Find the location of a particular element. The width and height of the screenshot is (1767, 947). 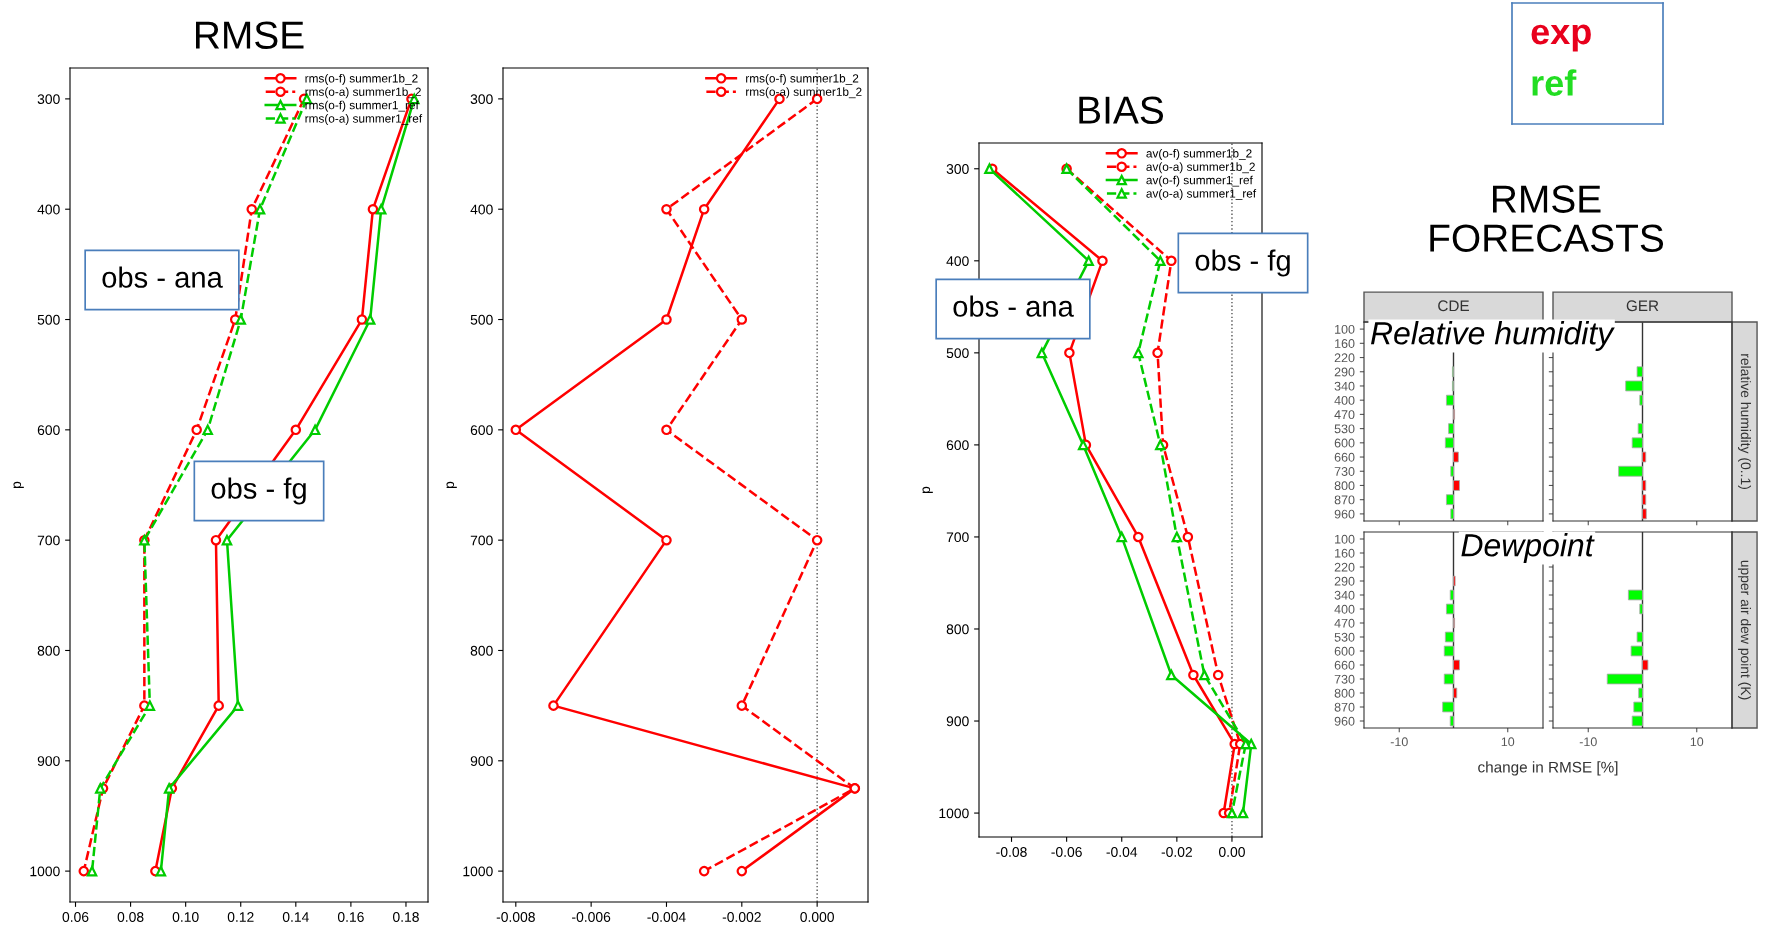

x-tick-label: -0.02 is located at coordinates (1176, 852).